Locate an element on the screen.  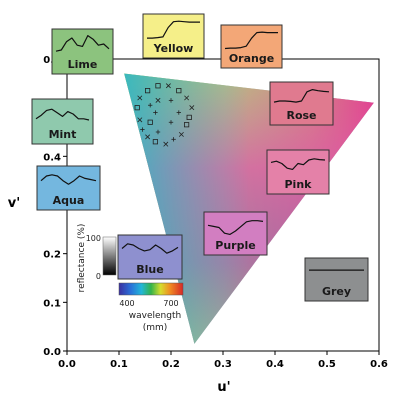
x-axis-title: u' is located at coordinates (223, 387).